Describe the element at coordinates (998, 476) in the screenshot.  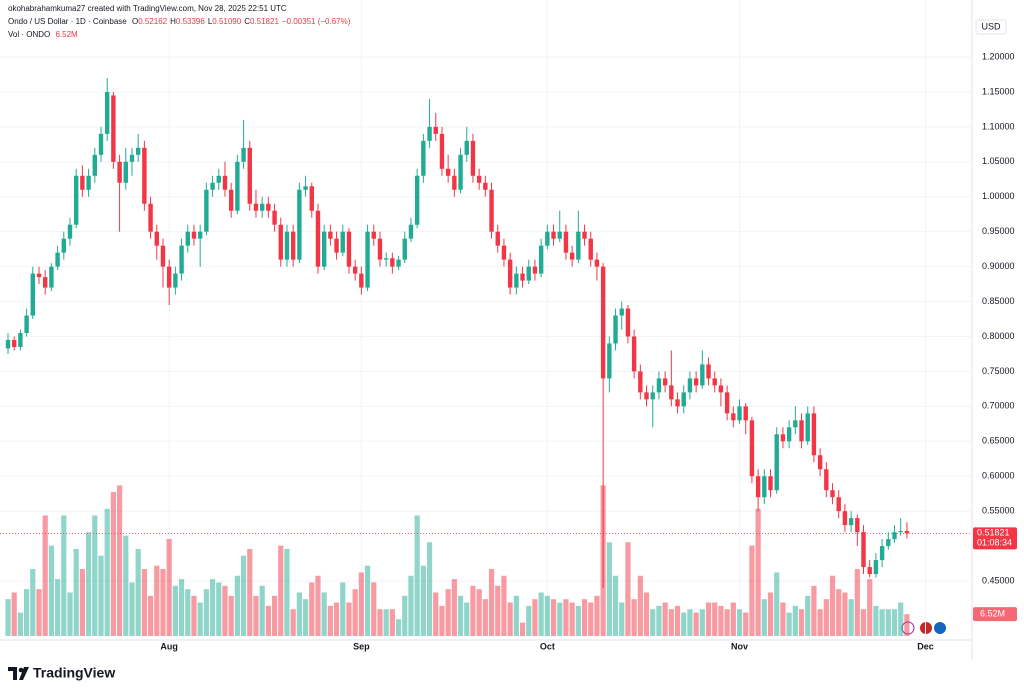
I see `y-tick-label: 0.60000` at that location.